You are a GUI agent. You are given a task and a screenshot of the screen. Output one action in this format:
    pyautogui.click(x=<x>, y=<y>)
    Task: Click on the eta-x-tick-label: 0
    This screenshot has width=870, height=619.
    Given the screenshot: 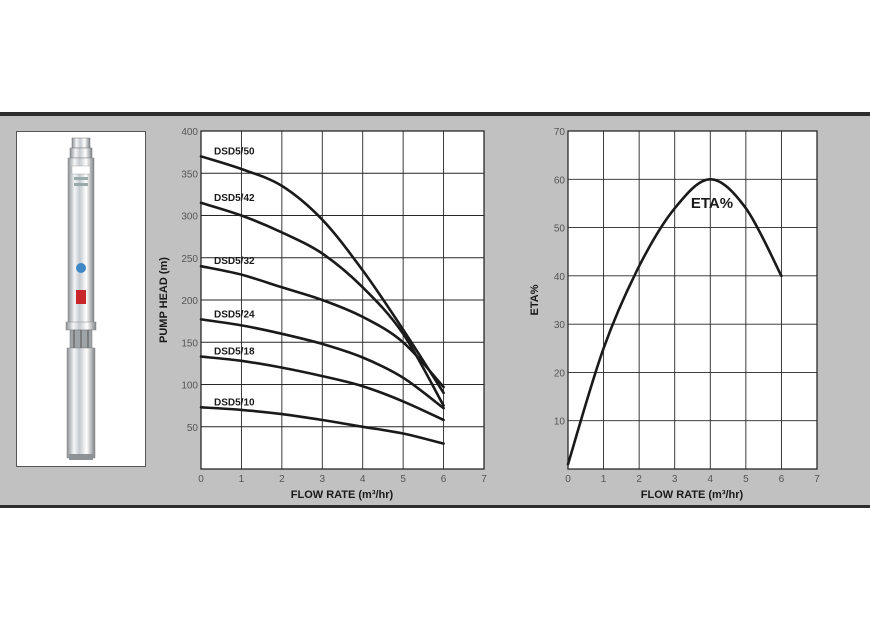 What is the action you would take?
    pyautogui.click(x=568, y=479)
    